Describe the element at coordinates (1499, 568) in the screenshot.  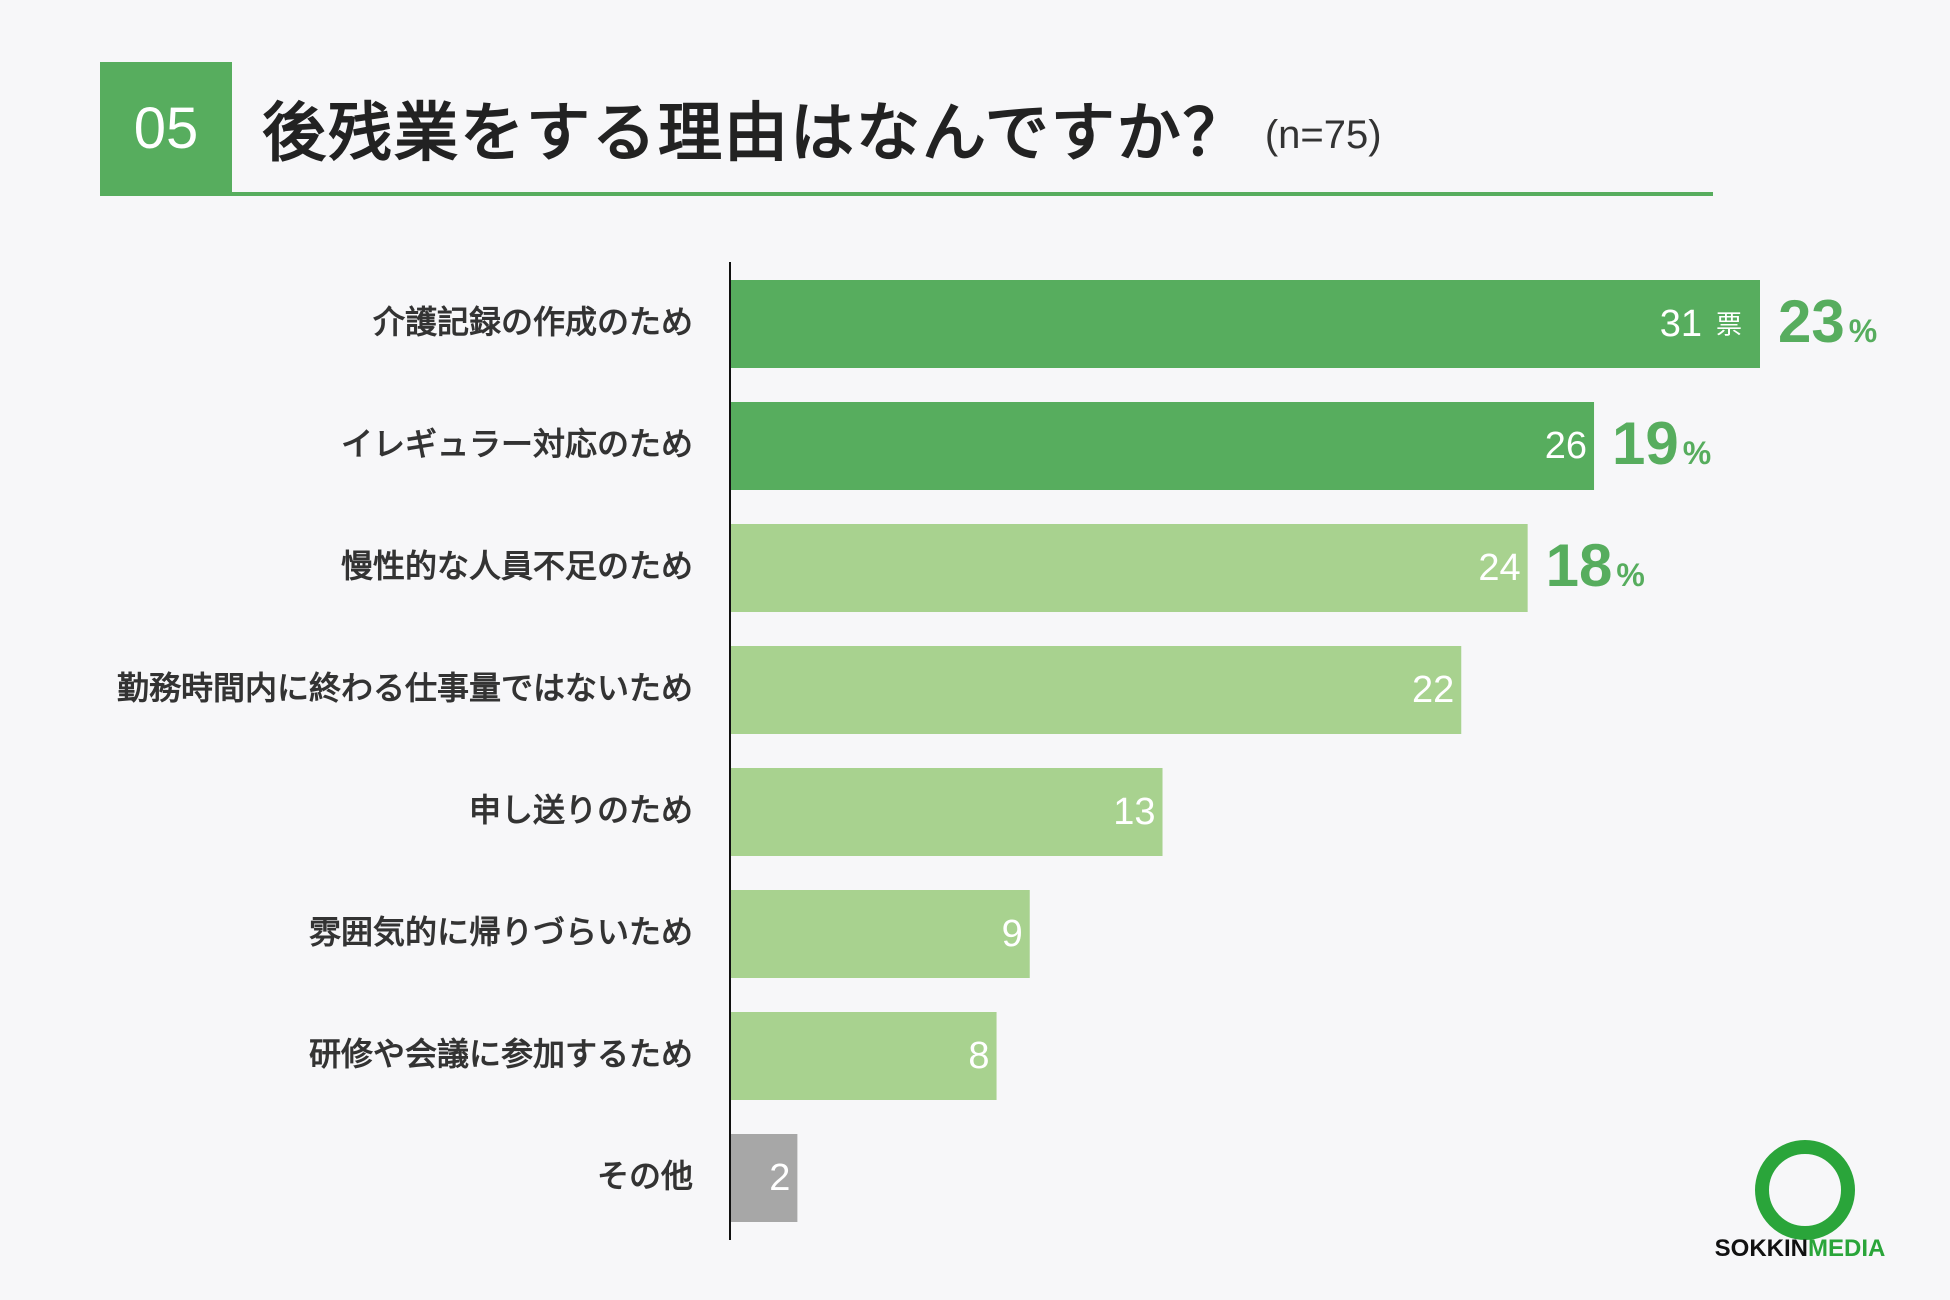
I see `value-label-2: 24` at that location.